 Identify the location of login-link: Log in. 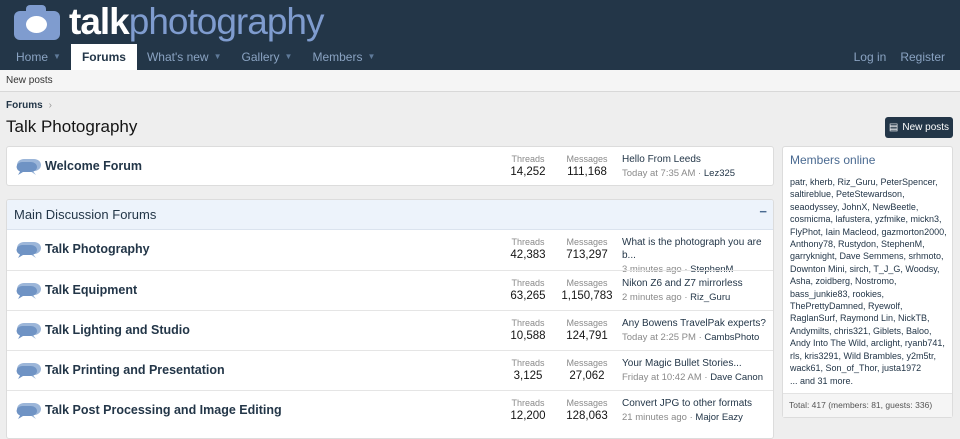
(870, 57).